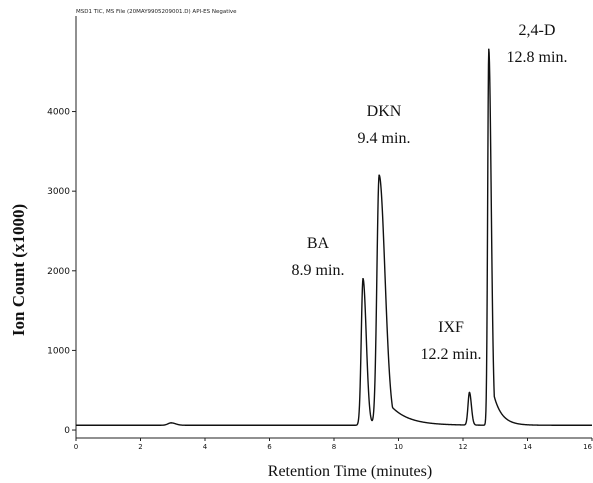 Image resolution: width=593 pixels, height=483 pixels. Describe the element at coordinates (384, 125) in the screenshot. I see `peak-annotation: DKN 9.4 min.` at that location.